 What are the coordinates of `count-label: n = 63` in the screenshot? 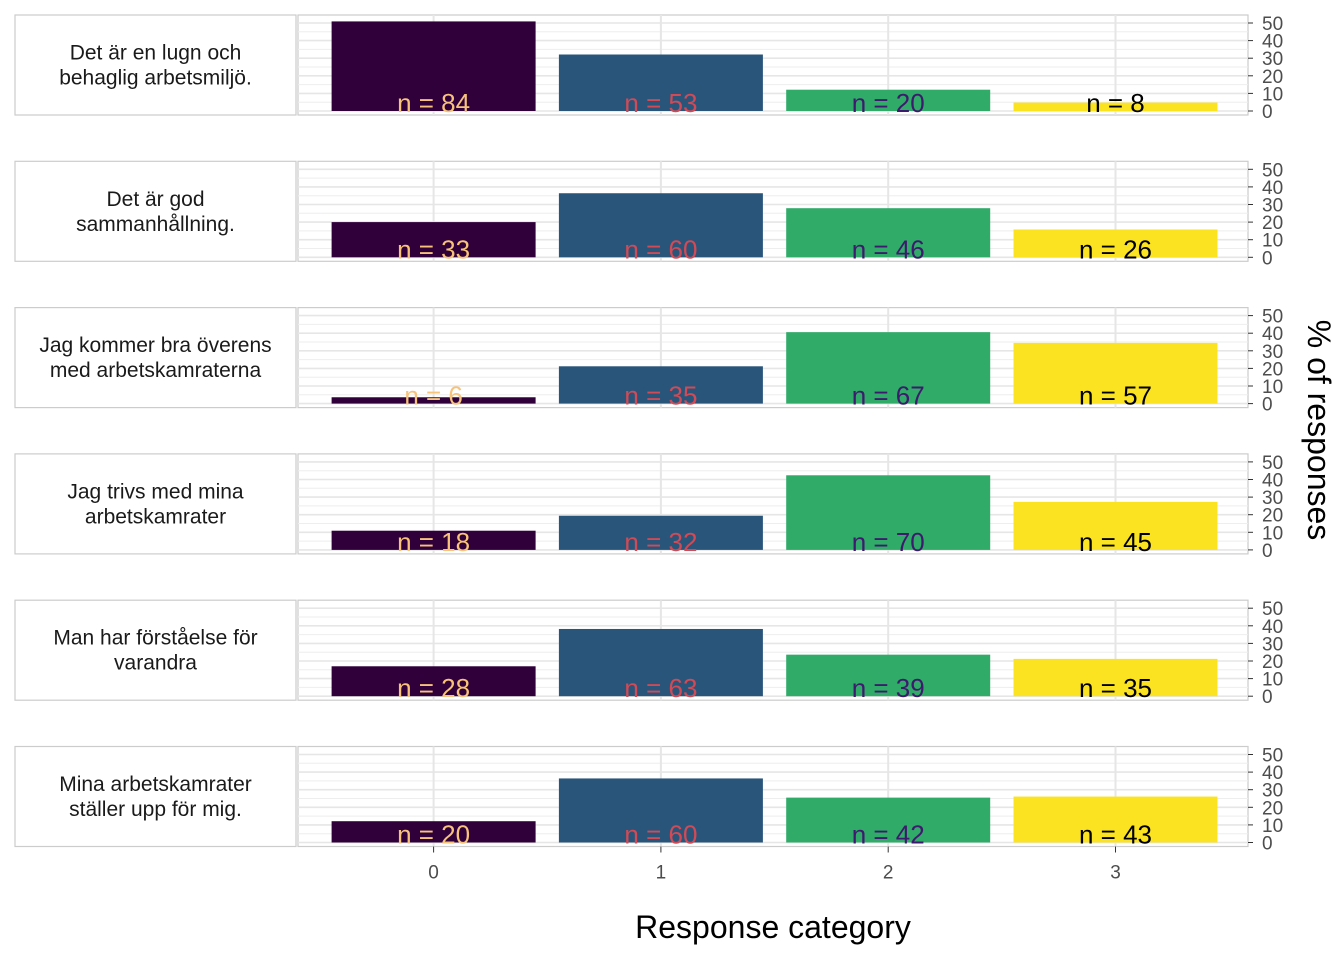 It's located at (660, 688).